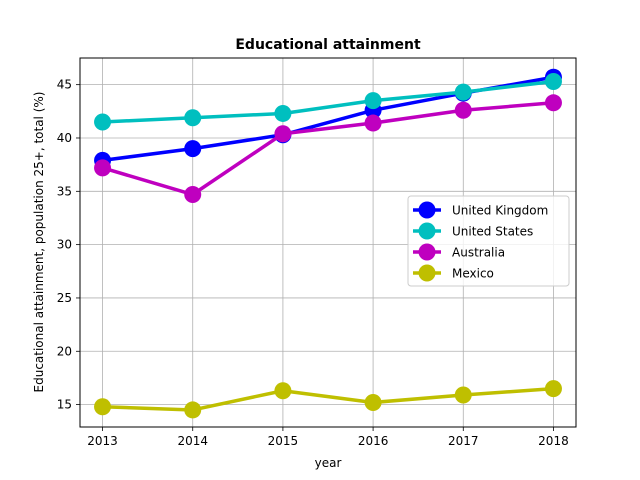 Image resolution: width=640 pixels, height=480 pixels. I want to click on y-tick-label: 45, so click(64, 85).